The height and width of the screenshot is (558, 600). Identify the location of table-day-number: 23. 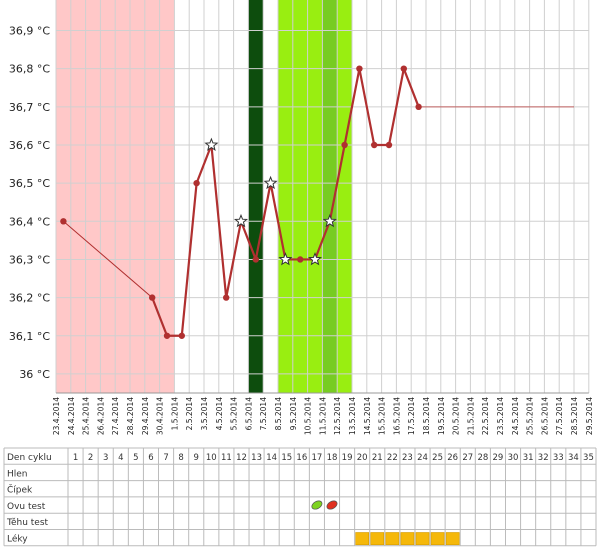
(407, 458).